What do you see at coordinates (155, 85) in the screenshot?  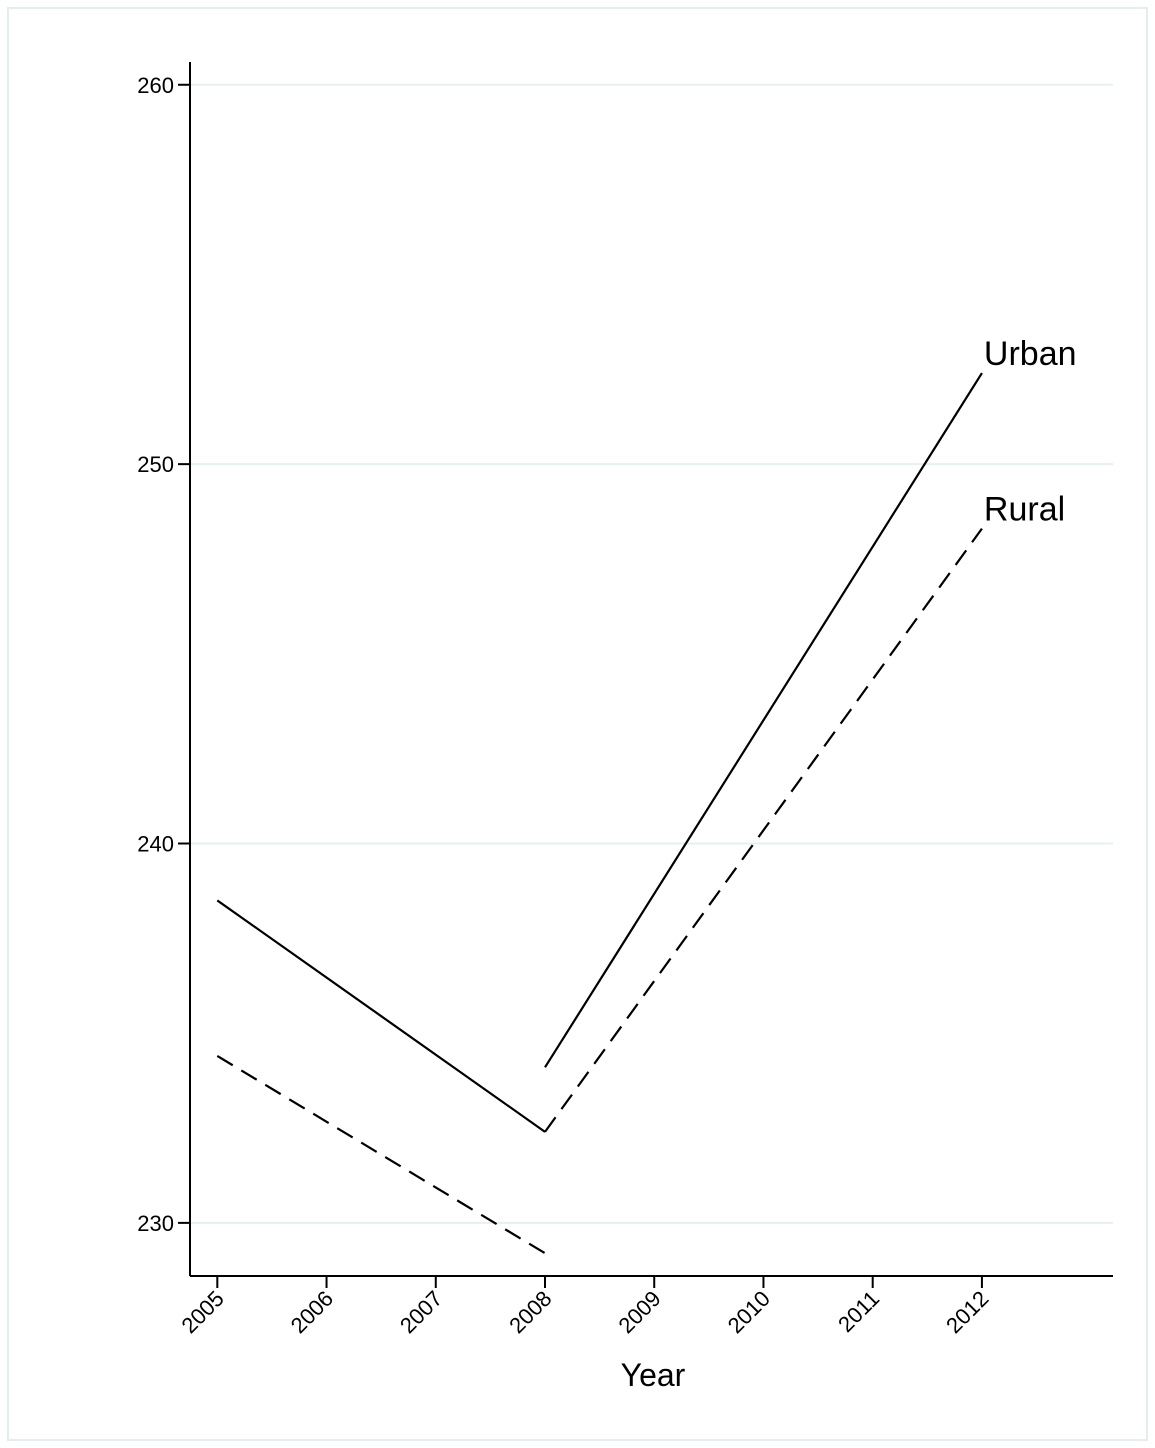 I see `y-tick-label: 260` at bounding box center [155, 85].